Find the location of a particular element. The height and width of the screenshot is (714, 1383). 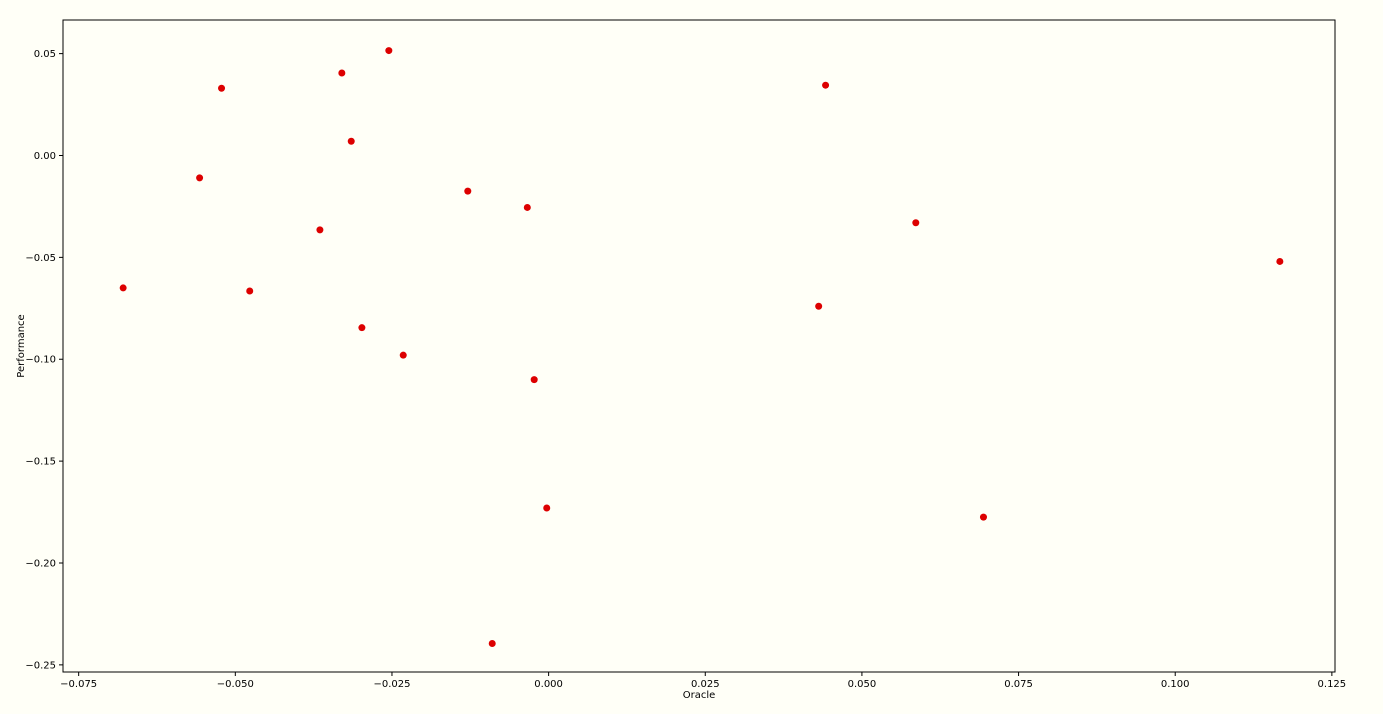

x-tick-label: 0.075 is located at coordinates (1018, 684).